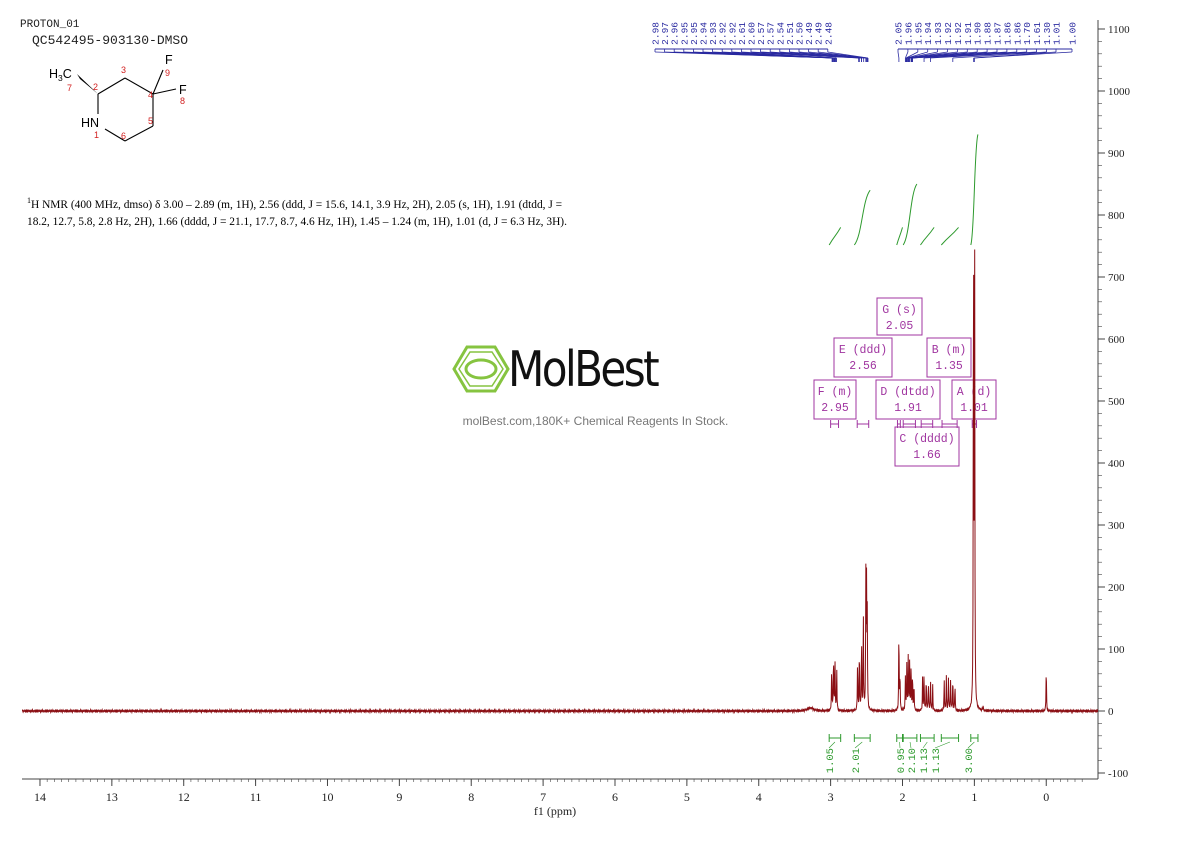  I want to click on x-tick-label: 6, so click(615, 797).